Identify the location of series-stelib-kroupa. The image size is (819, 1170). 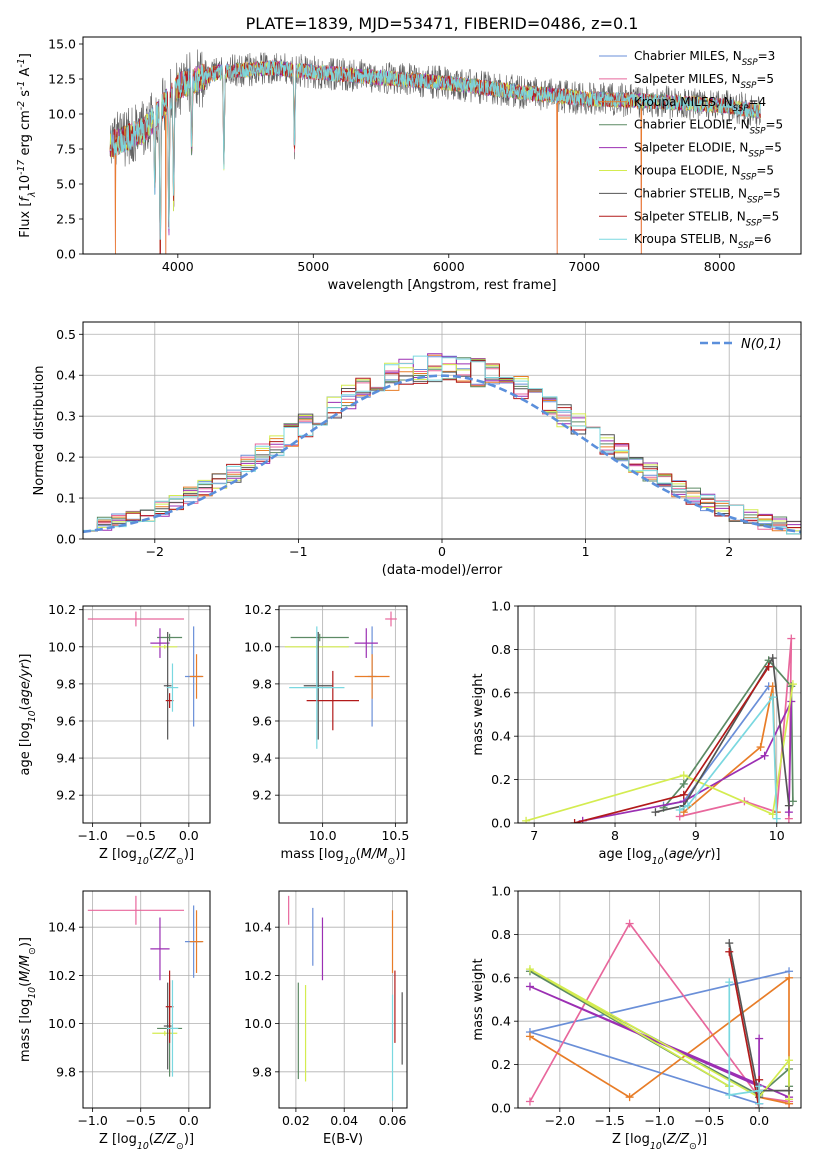
(744, 1043).